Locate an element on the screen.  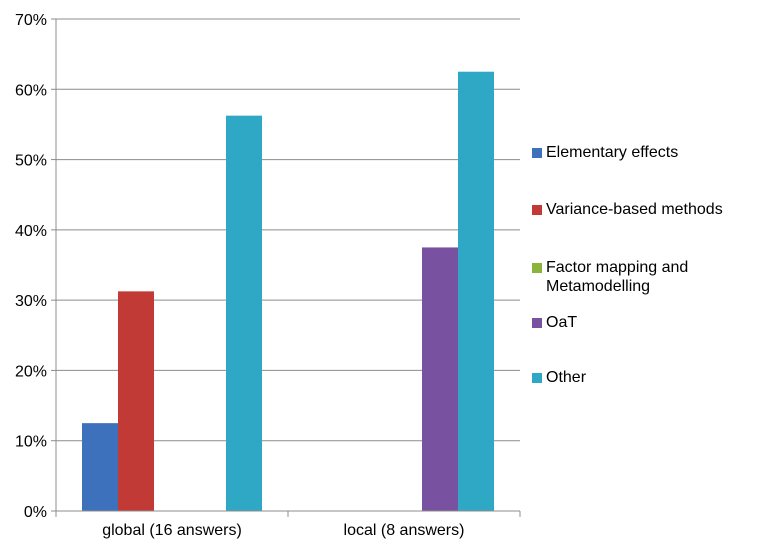
bar-variance-based-methods-global is located at coordinates (136, 401).